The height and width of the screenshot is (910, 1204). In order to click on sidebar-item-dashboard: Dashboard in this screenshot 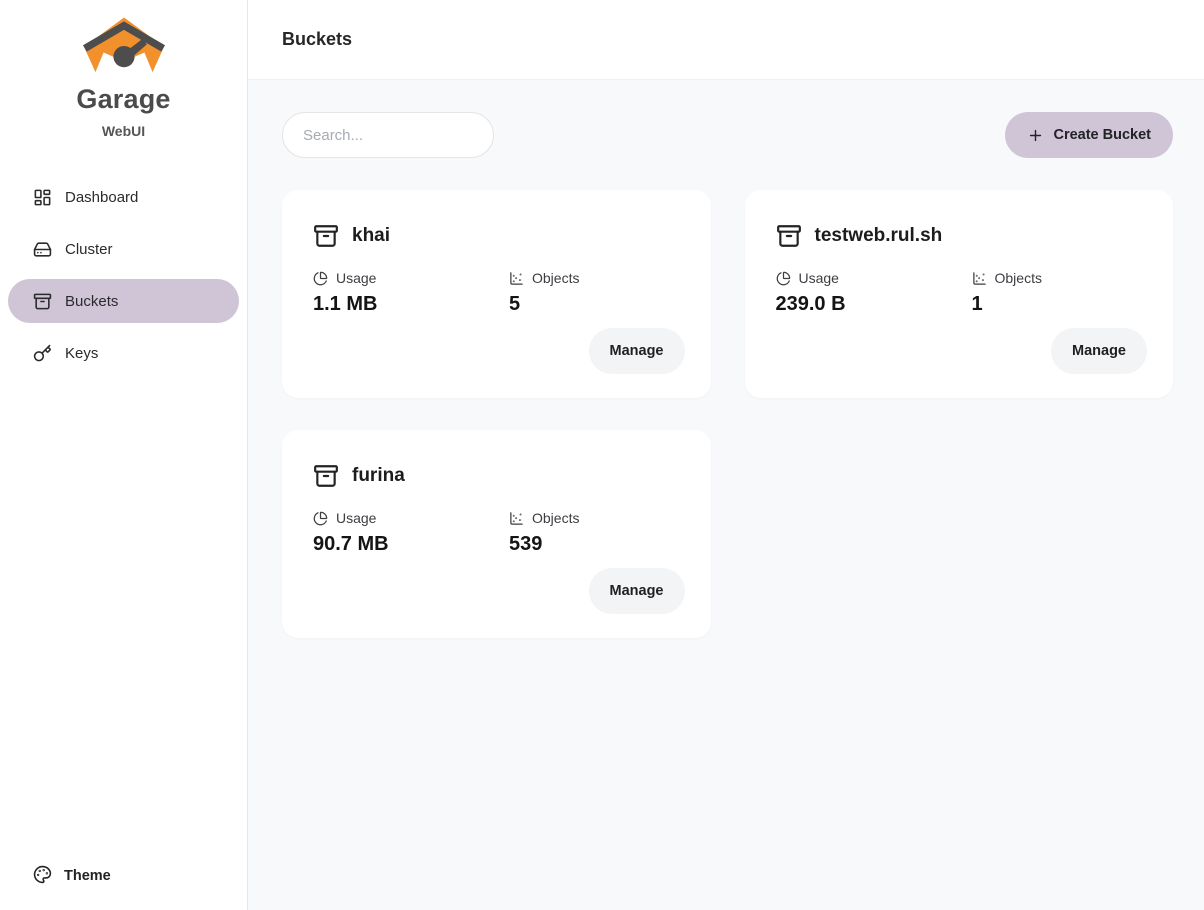, I will do `click(123, 197)`.